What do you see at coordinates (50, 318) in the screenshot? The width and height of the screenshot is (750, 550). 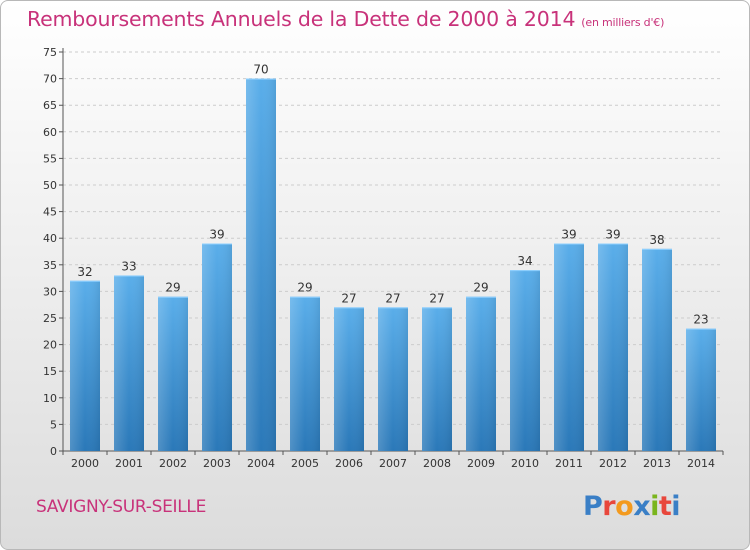 I see `y-tick-label: 25` at bounding box center [50, 318].